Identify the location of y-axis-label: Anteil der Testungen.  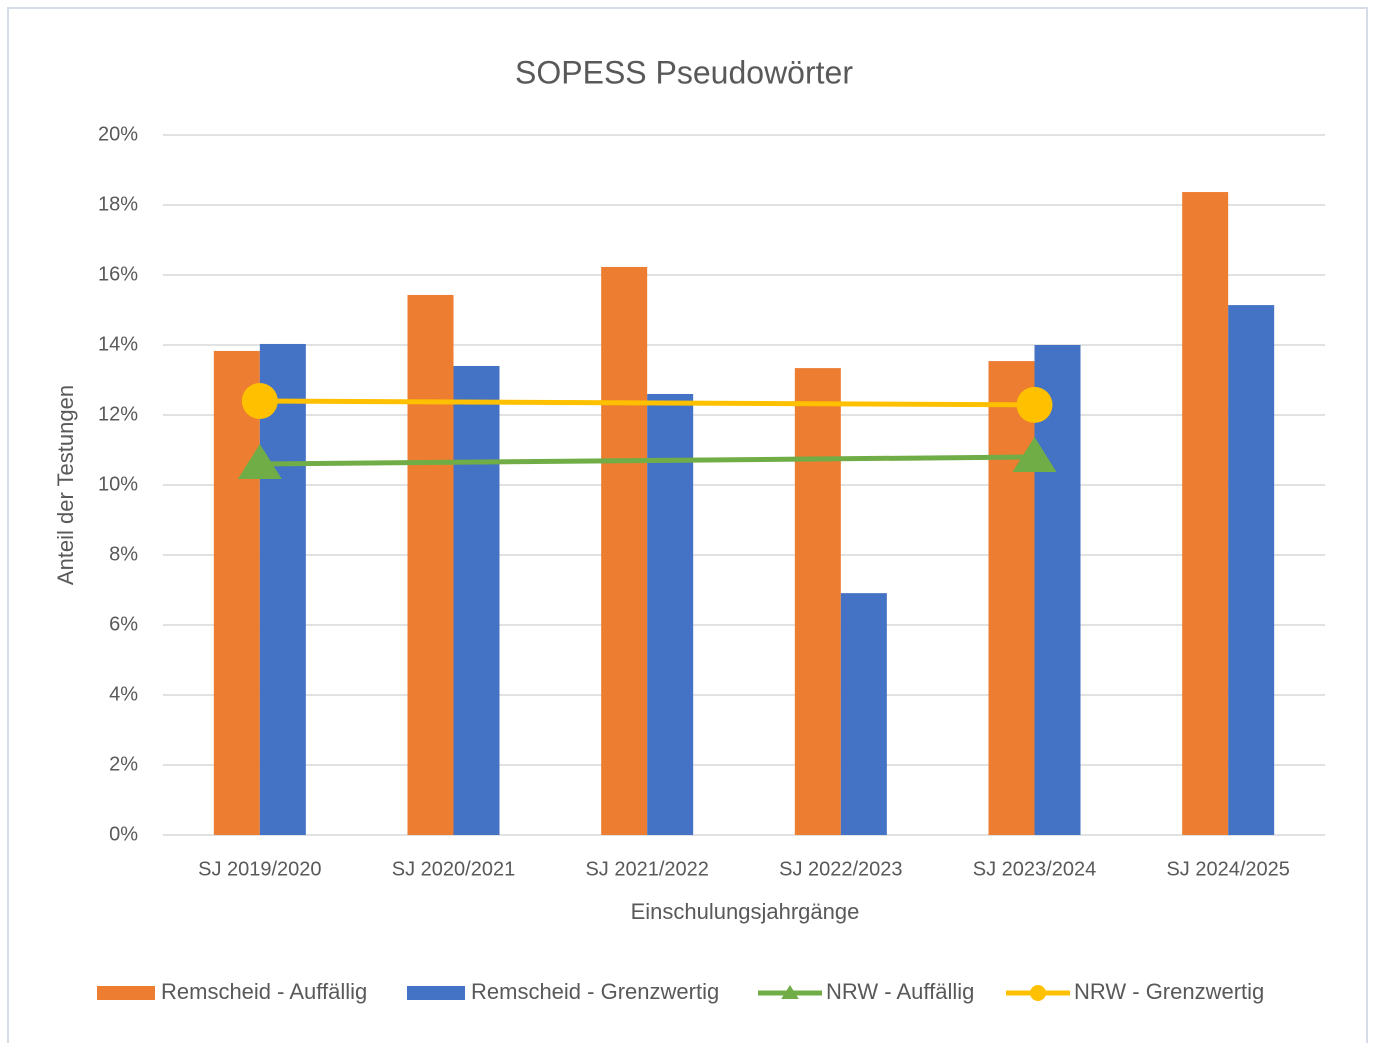
(65, 485).